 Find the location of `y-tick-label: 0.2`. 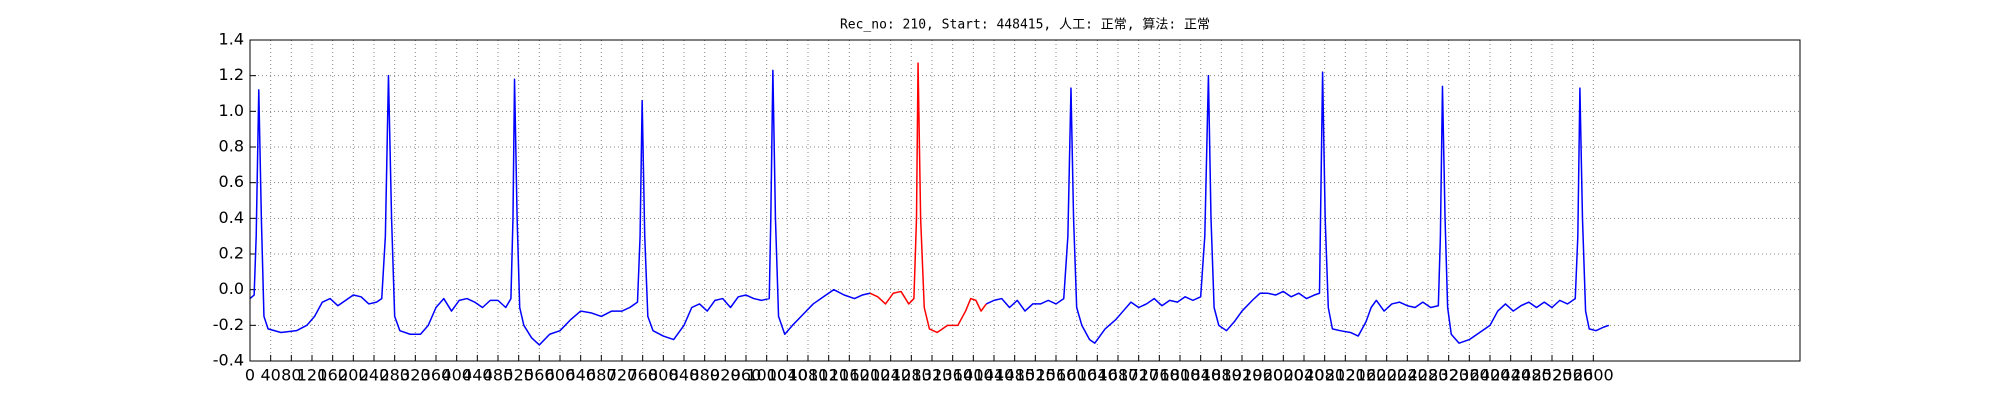

y-tick-label: 0.2 is located at coordinates (231, 253).